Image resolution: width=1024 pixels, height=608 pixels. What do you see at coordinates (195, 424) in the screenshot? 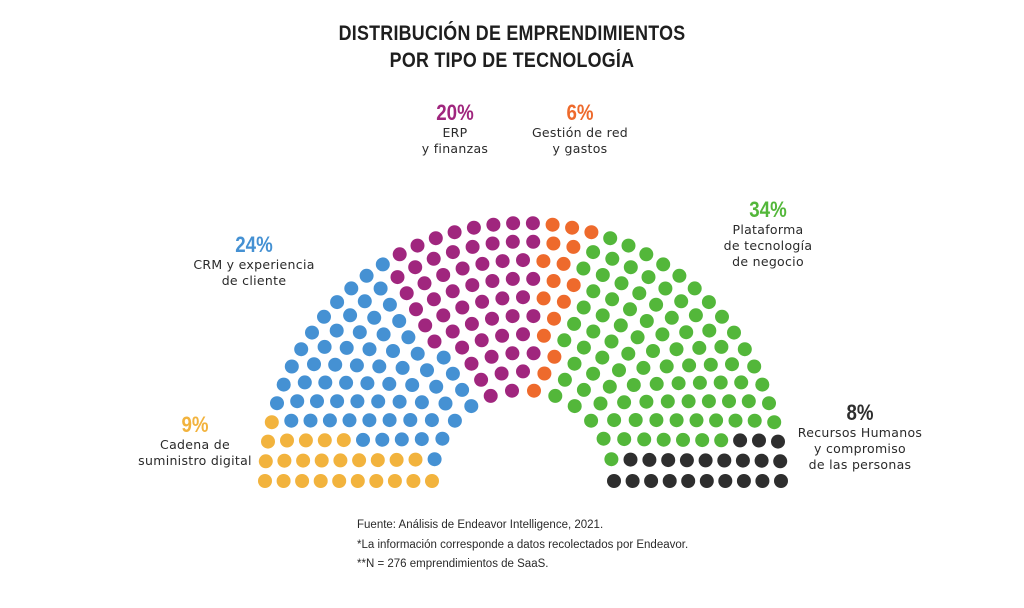
I see `percent-label: 9%` at bounding box center [195, 424].